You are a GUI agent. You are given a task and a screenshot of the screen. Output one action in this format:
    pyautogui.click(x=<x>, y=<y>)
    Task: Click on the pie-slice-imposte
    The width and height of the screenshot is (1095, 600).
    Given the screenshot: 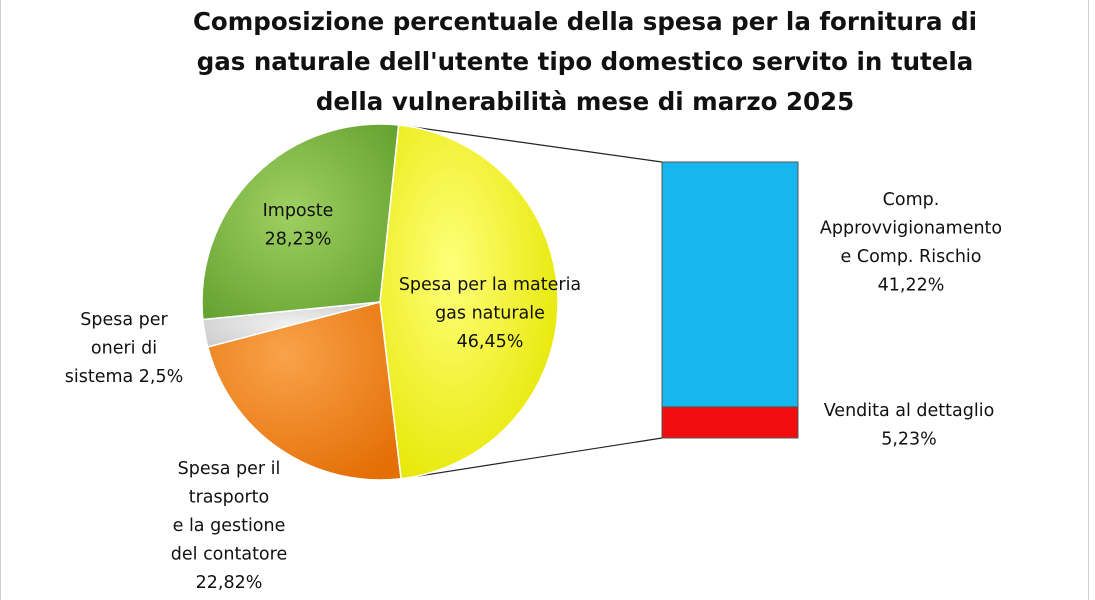 What is the action you would take?
    pyautogui.click(x=300, y=222)
    